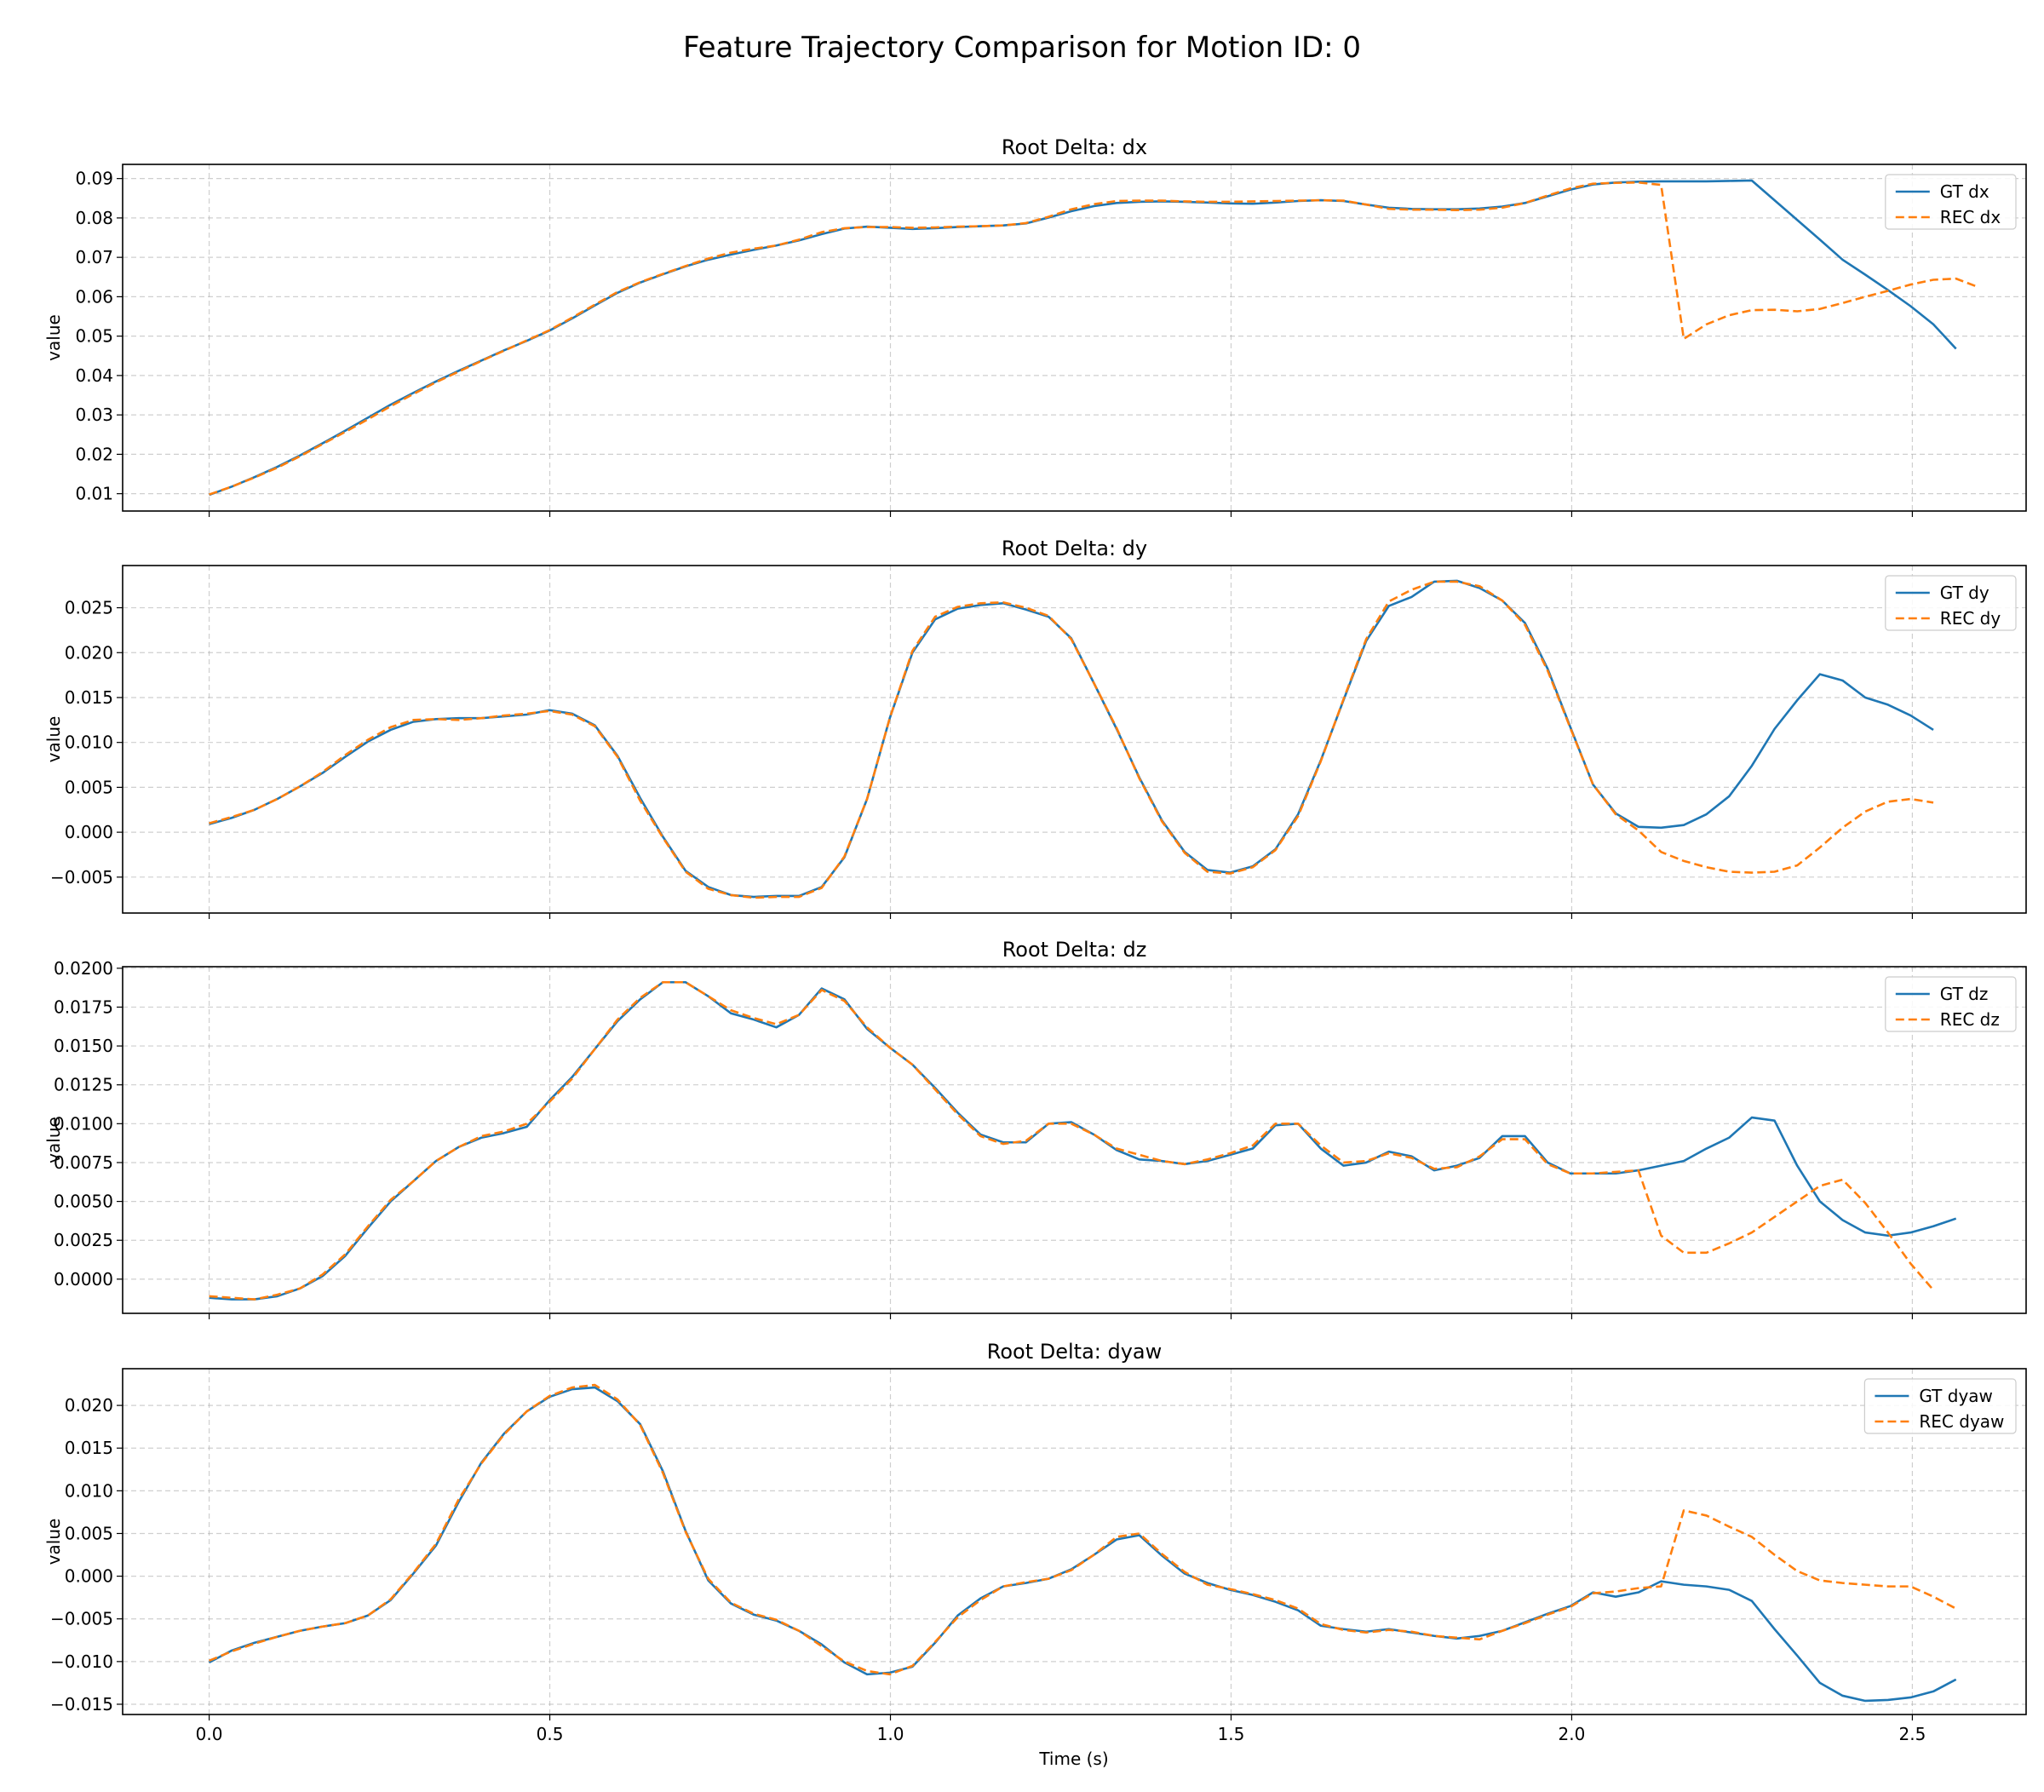 The width and height of the screenshot is (2044, 1792). What do you see at coordinates (94, 257) in the screenshot?
I see `y-tick-label: 0.07` at bounding box center [94, 257].